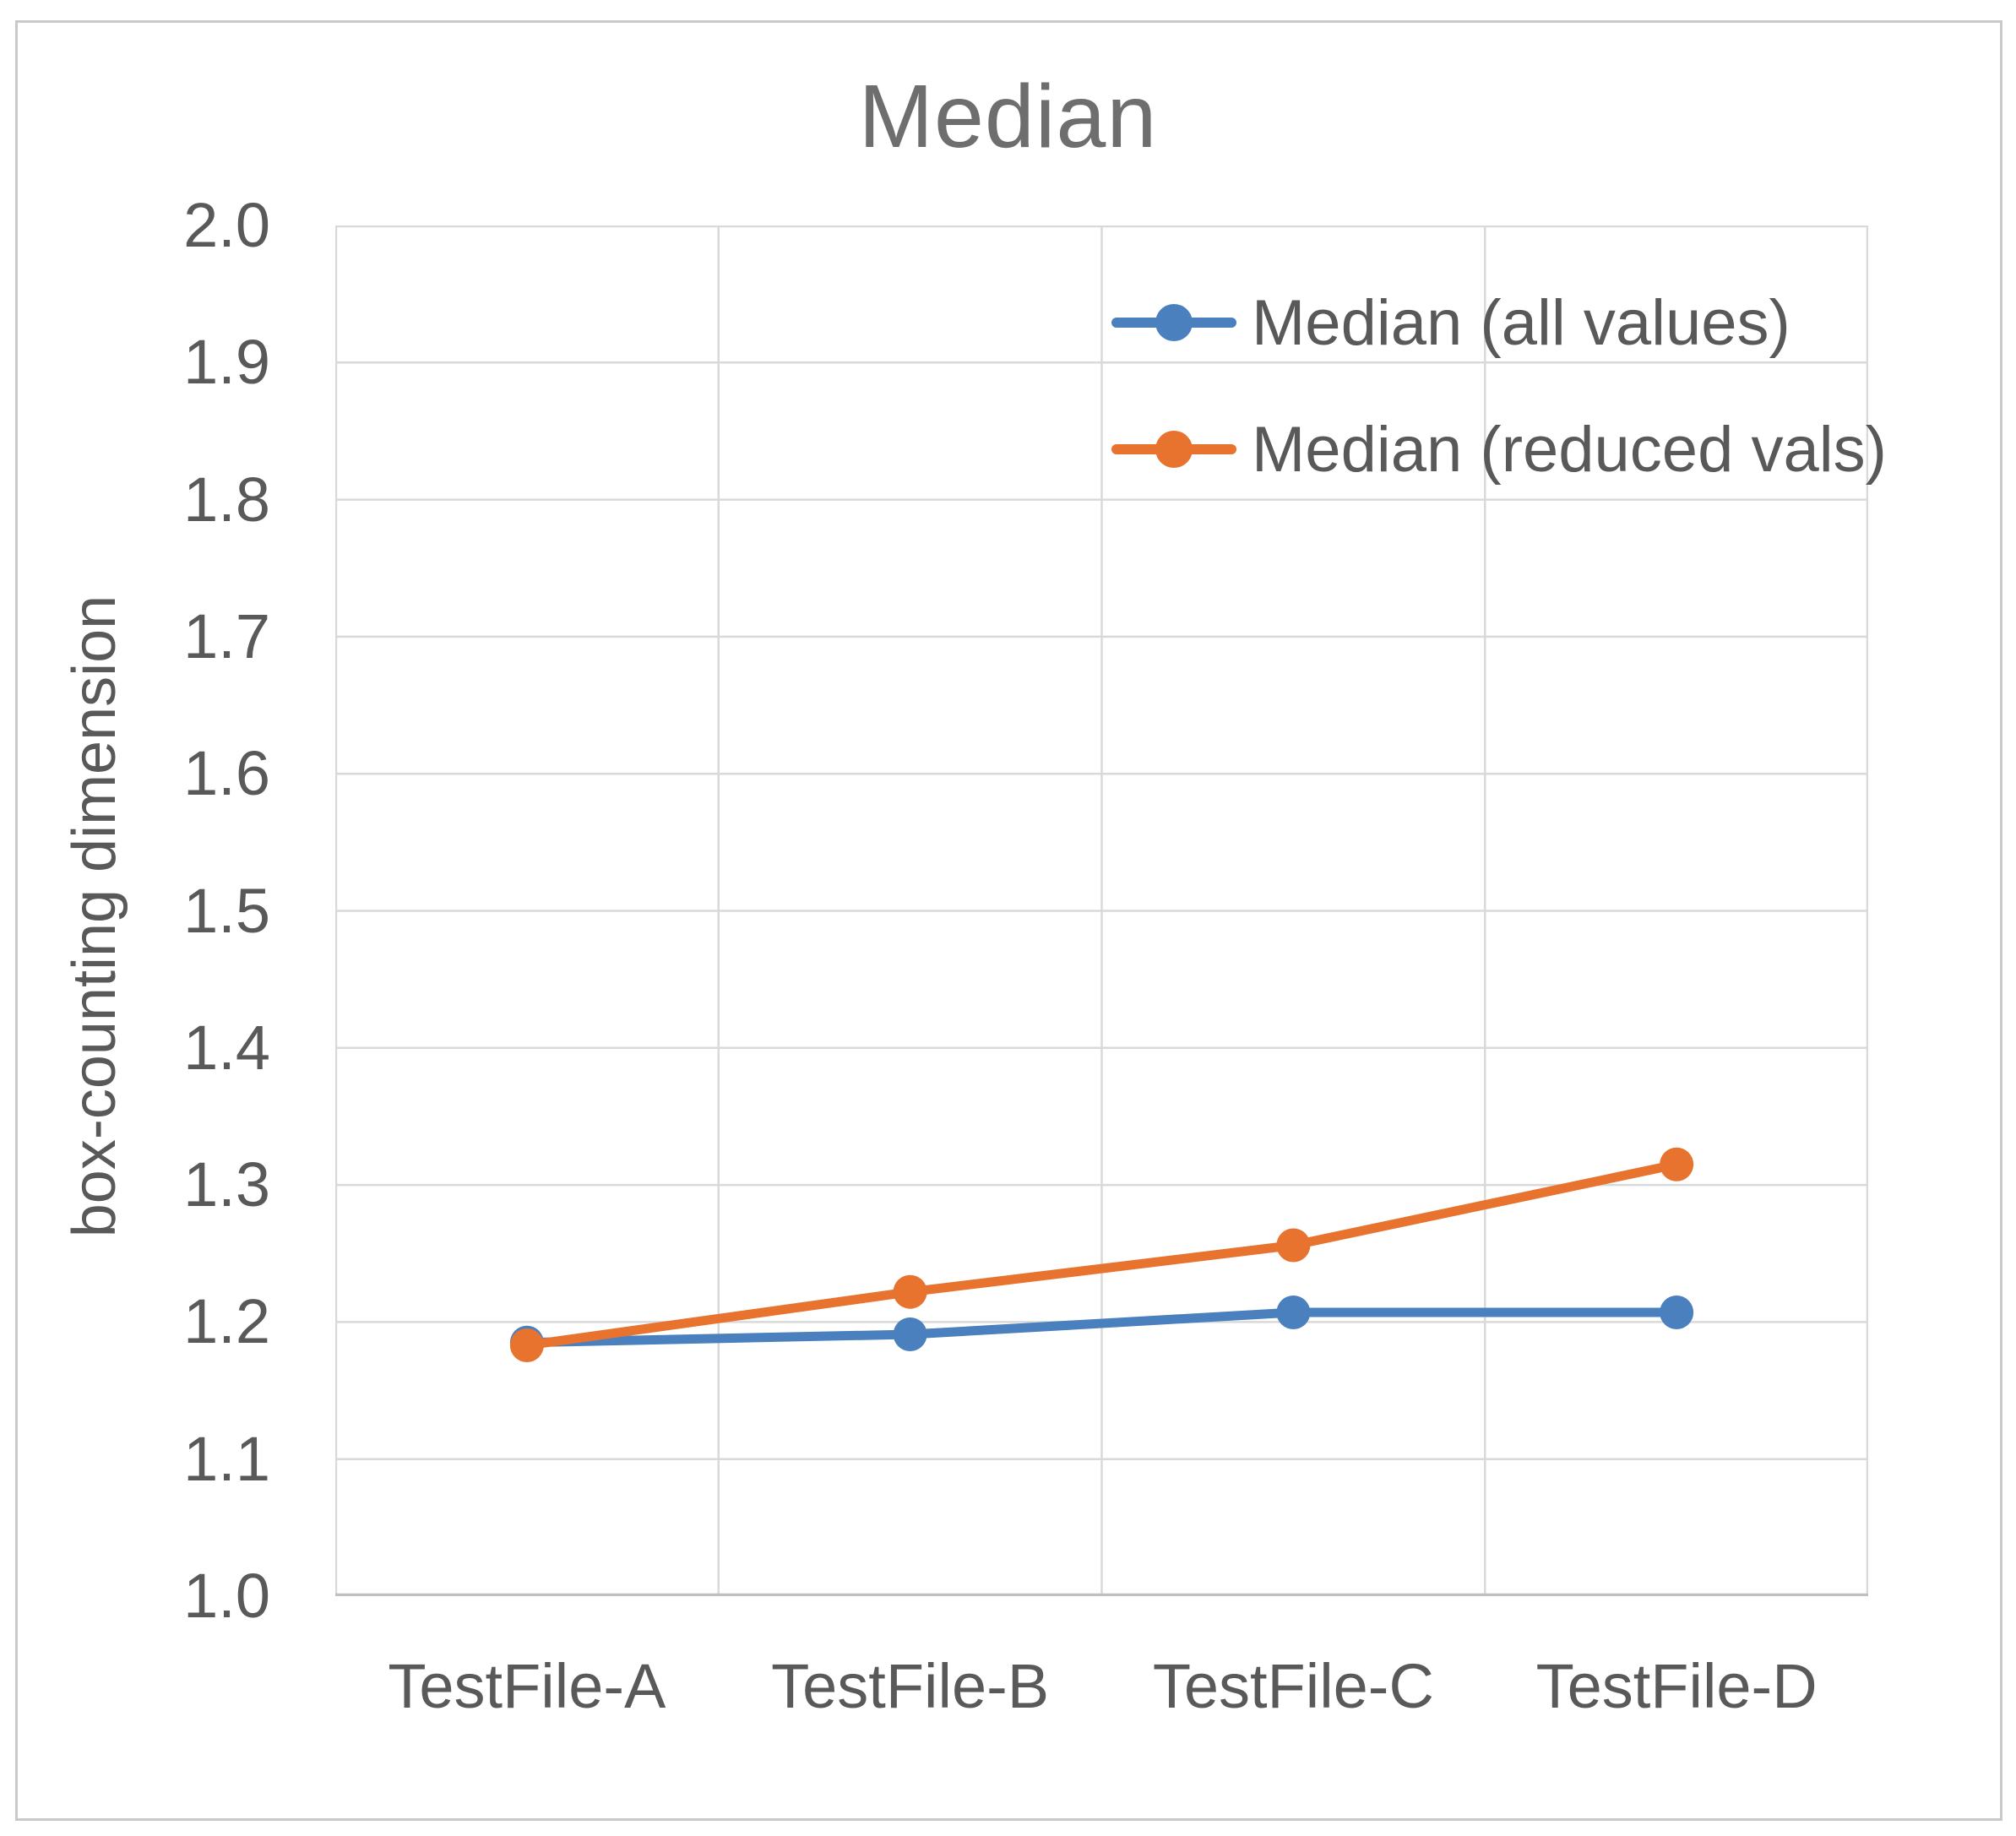  Describe the element at coordinates (226, 1458) in the screenshot. I see `y-tick-label: 1.1` at that location.